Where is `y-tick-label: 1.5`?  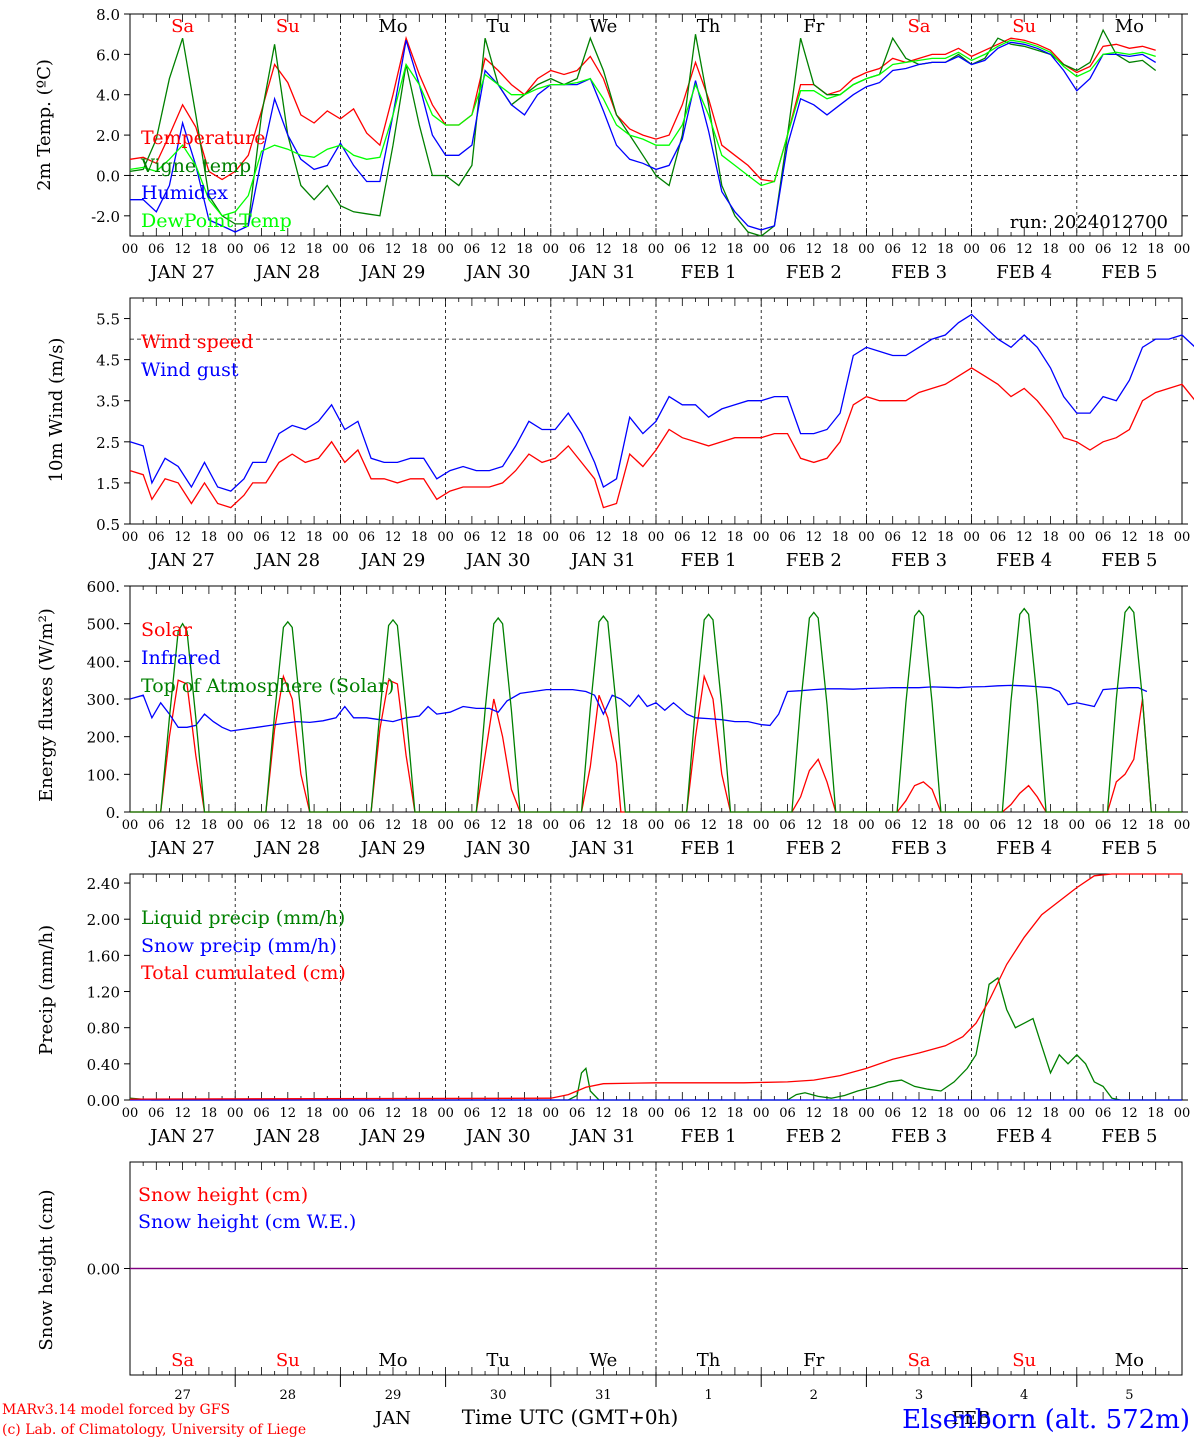 y-tick-label: 1.5 is located at coordinates (108, 484).